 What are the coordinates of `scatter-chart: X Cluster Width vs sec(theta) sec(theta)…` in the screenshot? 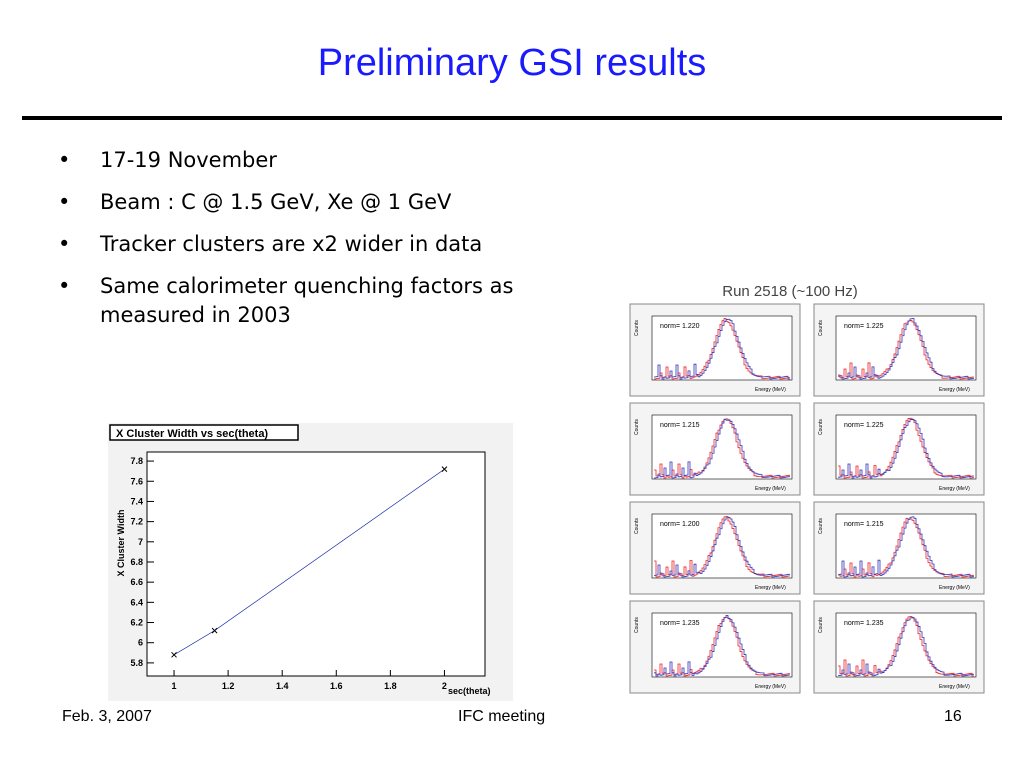 It's located at (310, 562).